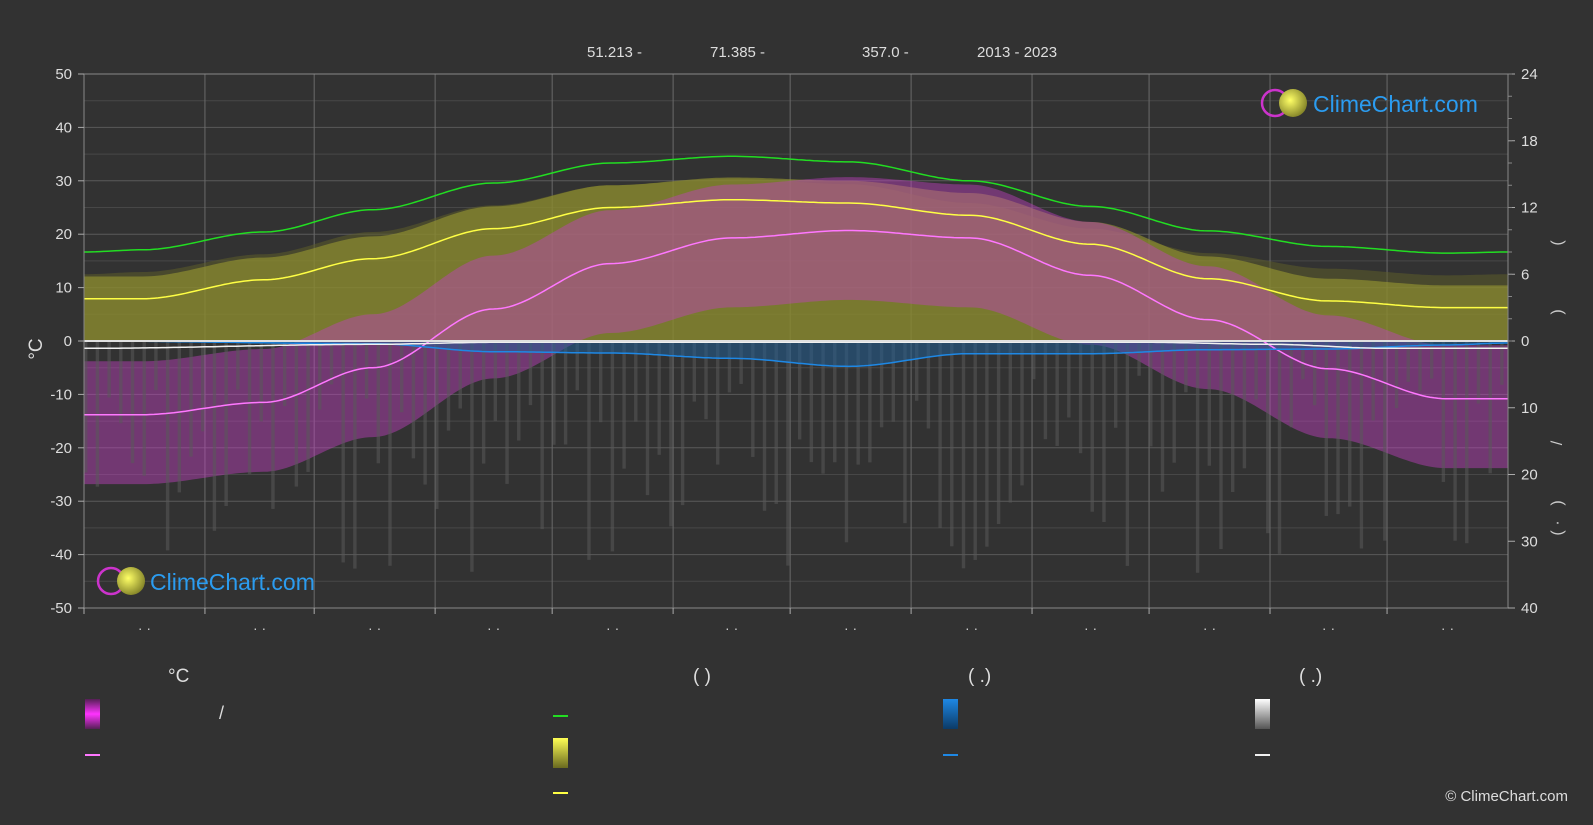  What do you see at coordinates (205, 581) in the screenshot?
I see `logo-bottom: ClimeChart.com` at bounding box center [205, 581].